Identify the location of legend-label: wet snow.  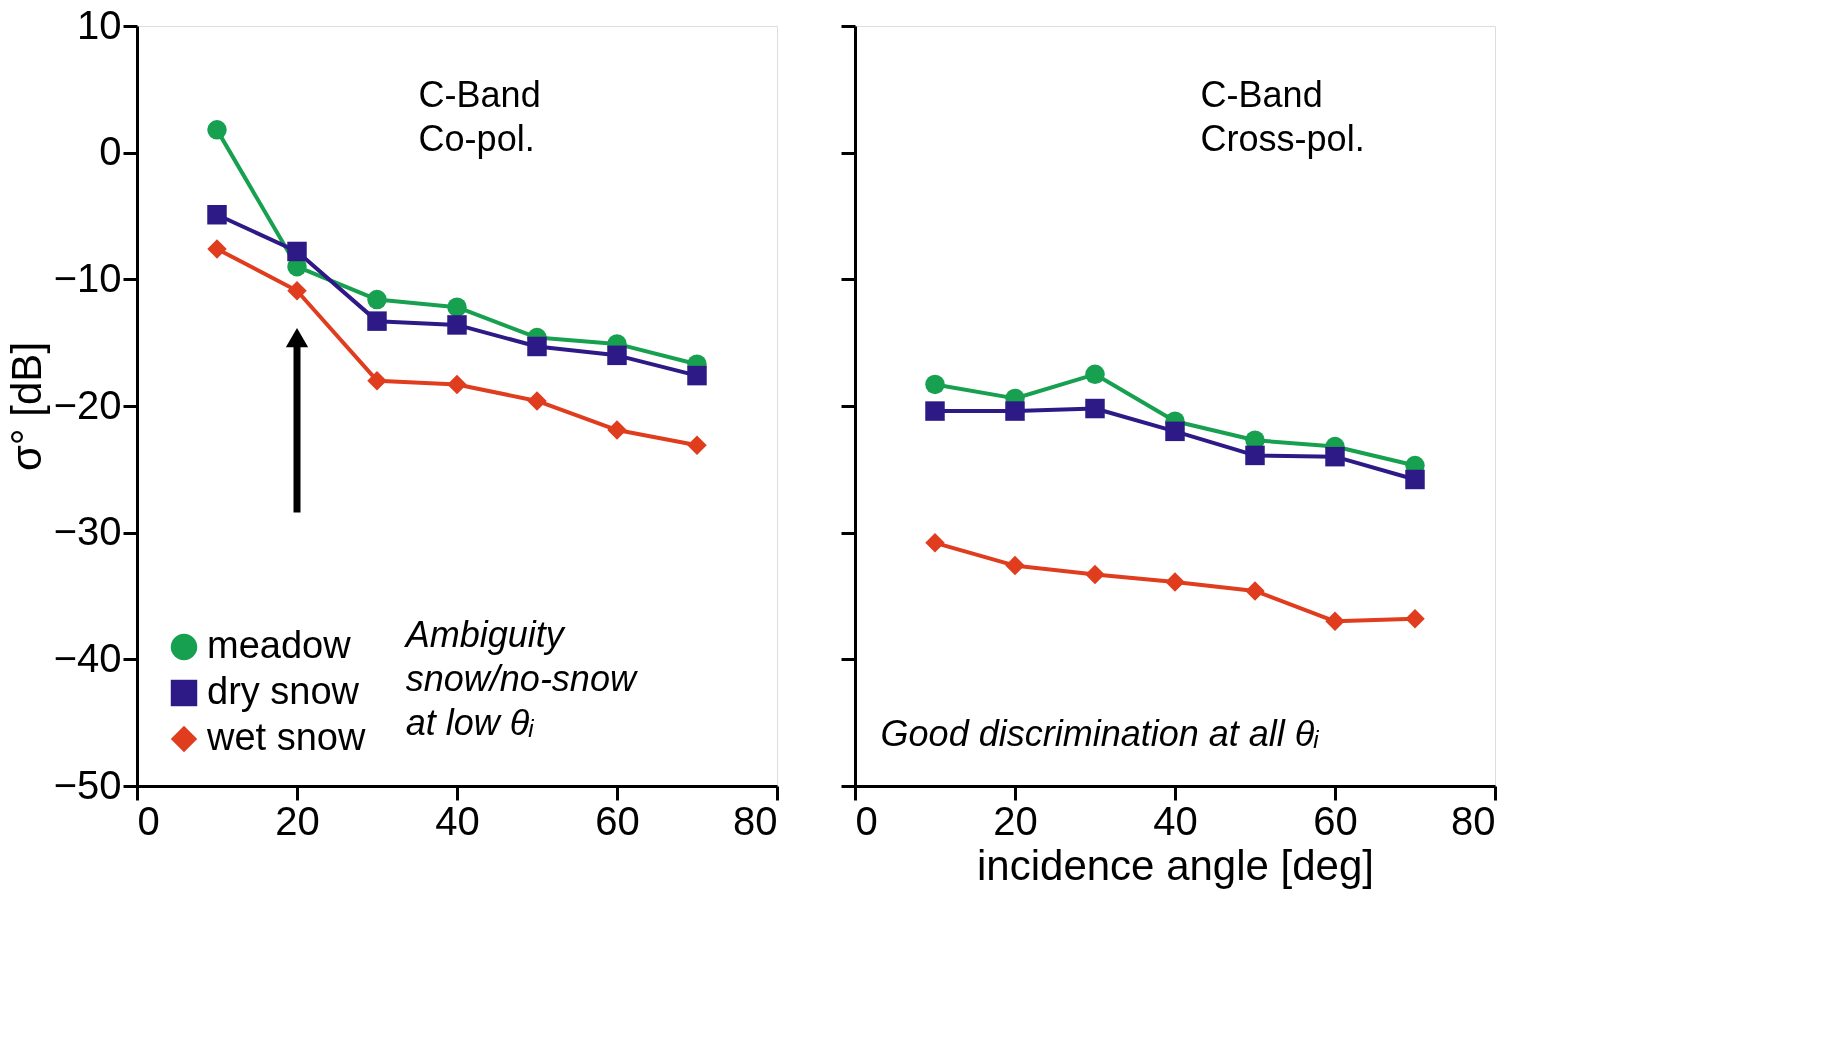
(286, 737).